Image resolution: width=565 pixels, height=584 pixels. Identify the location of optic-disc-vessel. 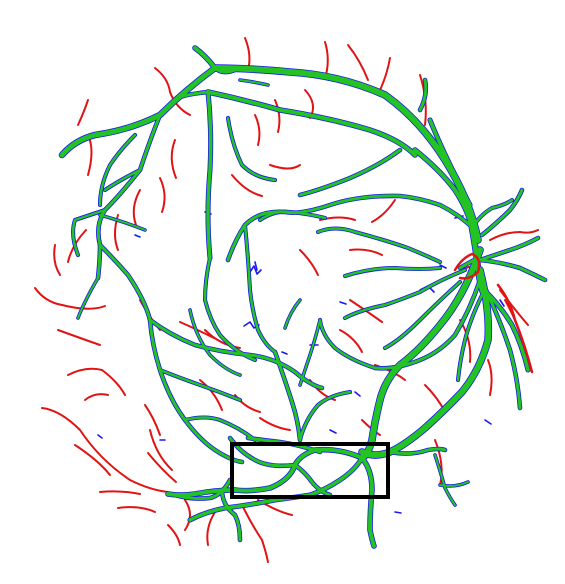
(515, 328).